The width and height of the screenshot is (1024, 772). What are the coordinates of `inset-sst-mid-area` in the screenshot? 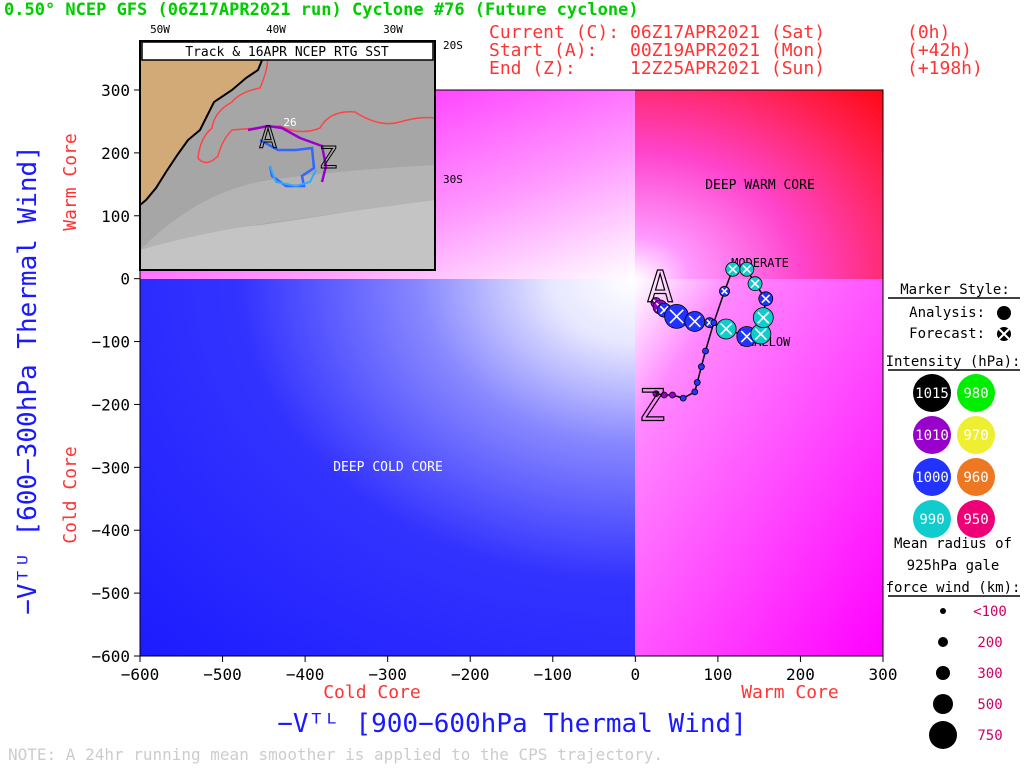 It's located at (287, 207).